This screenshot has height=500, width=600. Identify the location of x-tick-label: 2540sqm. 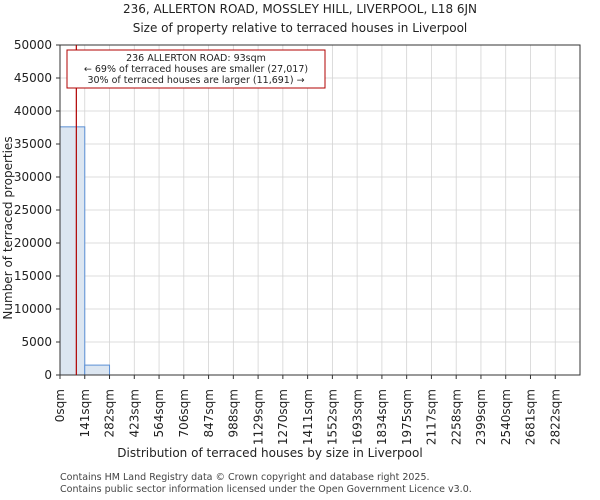
(506, 417).